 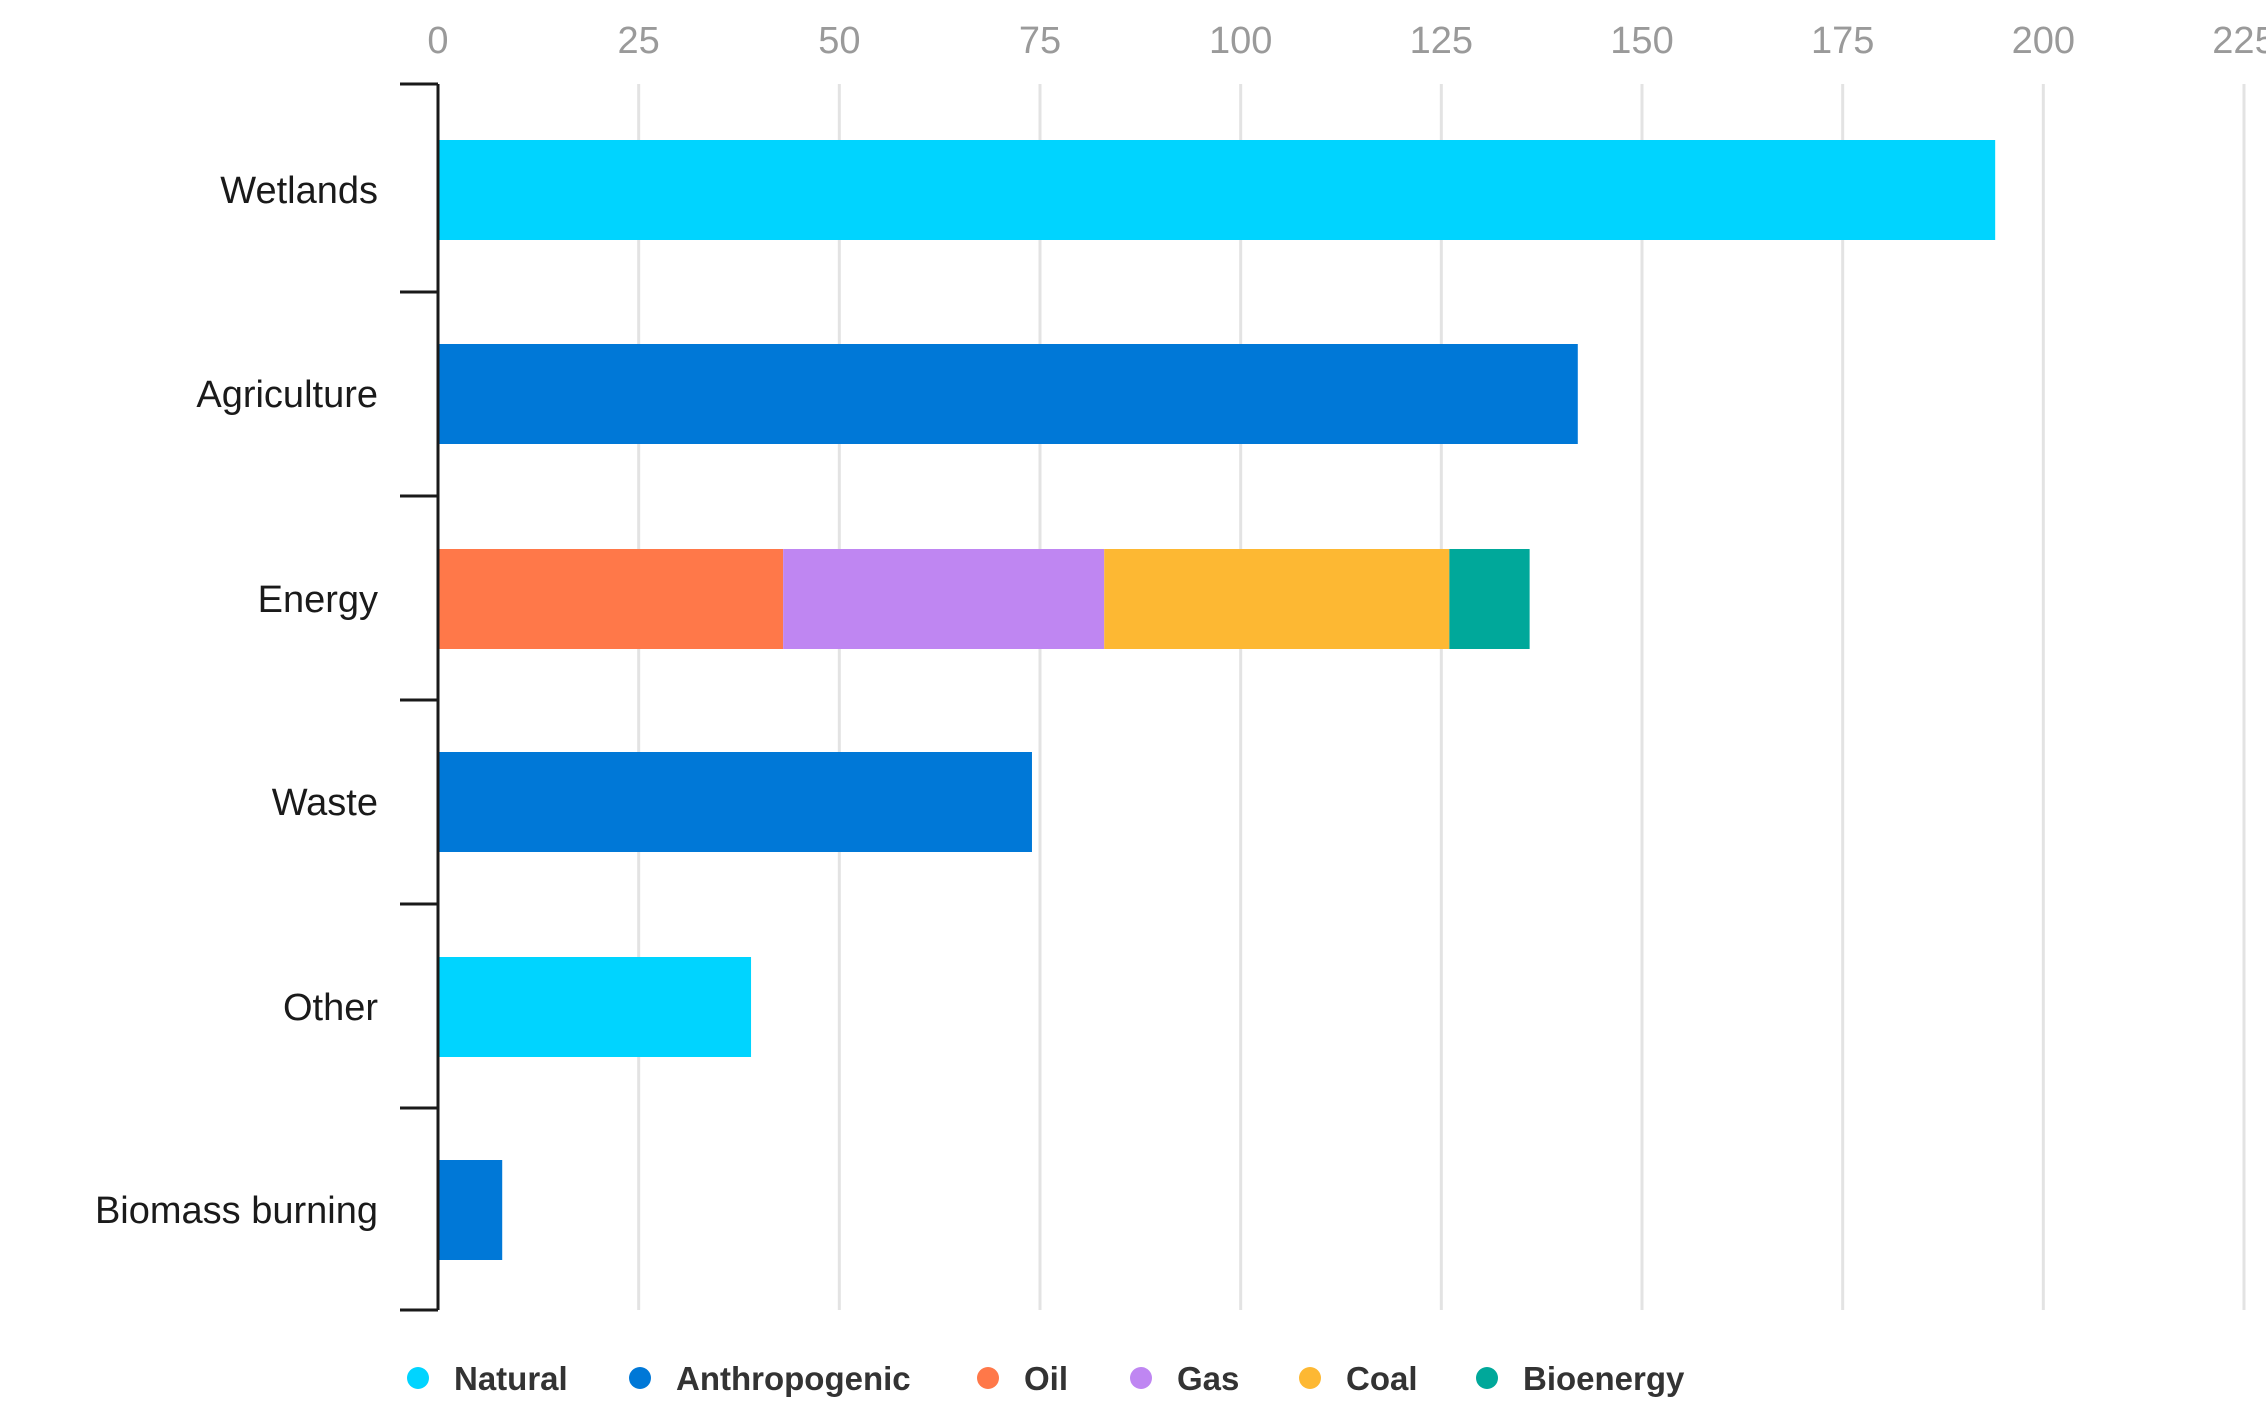 What do you see at coordinates (236, 1211) in the screenshot?
I see `category-label-biomass-burning: Biomass burning` at bounding box center [236, 1211].